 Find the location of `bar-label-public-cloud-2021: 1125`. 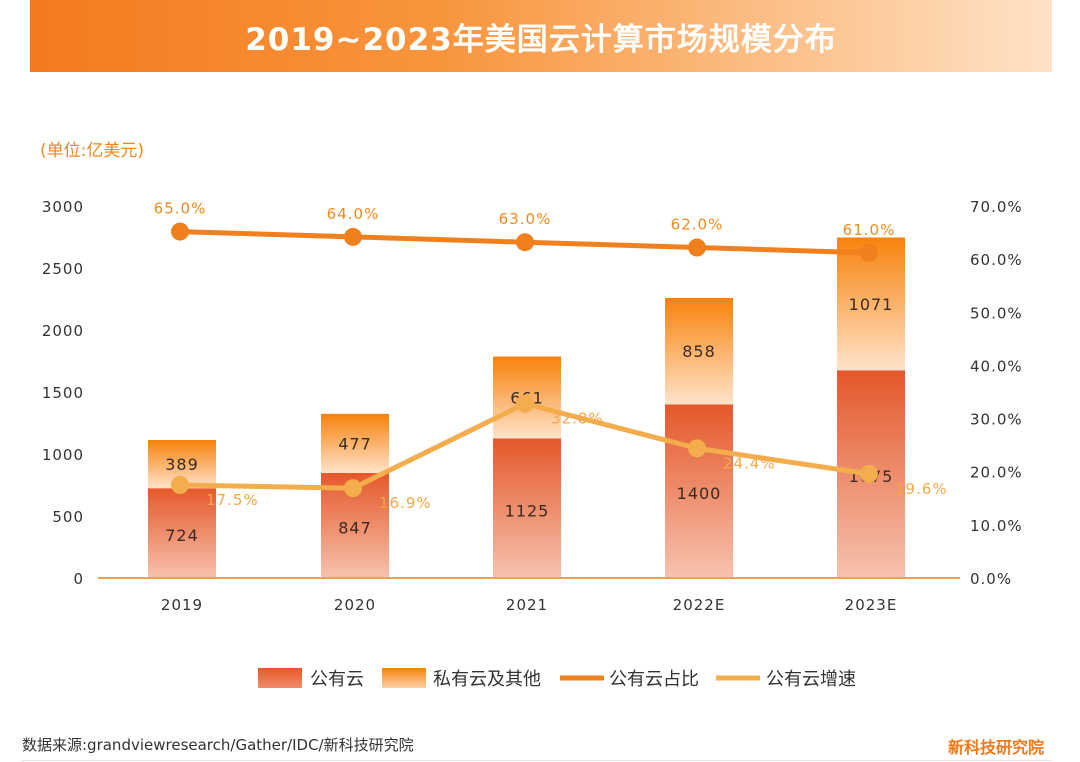

bar-label-public-cloud-2021: 1125 is located at coordinates (527, 510).